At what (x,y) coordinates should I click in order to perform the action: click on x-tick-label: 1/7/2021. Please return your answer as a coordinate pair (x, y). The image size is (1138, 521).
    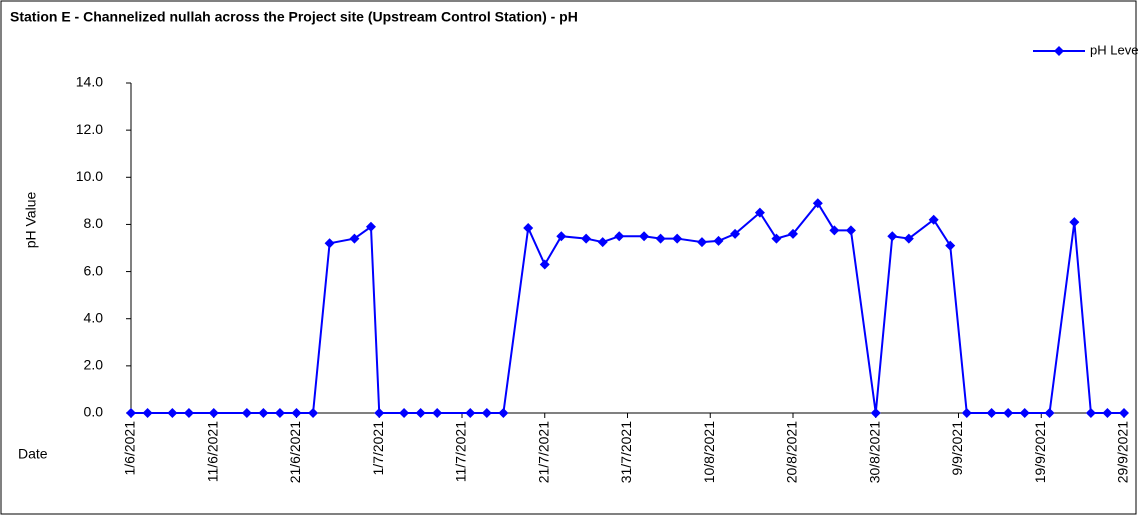
    Looking at the image, I should click on (378, 448).